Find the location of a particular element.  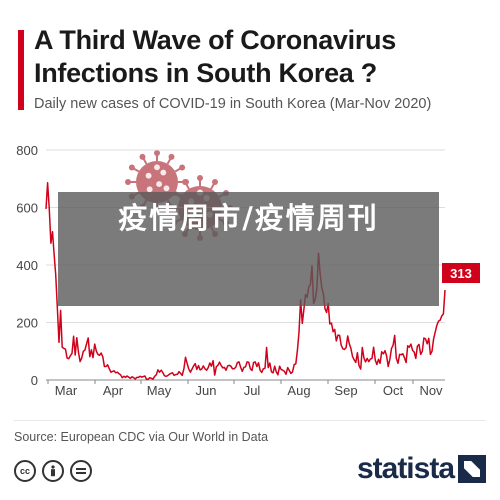

x-tick-label: Jun is located at coordinates (206, 390).